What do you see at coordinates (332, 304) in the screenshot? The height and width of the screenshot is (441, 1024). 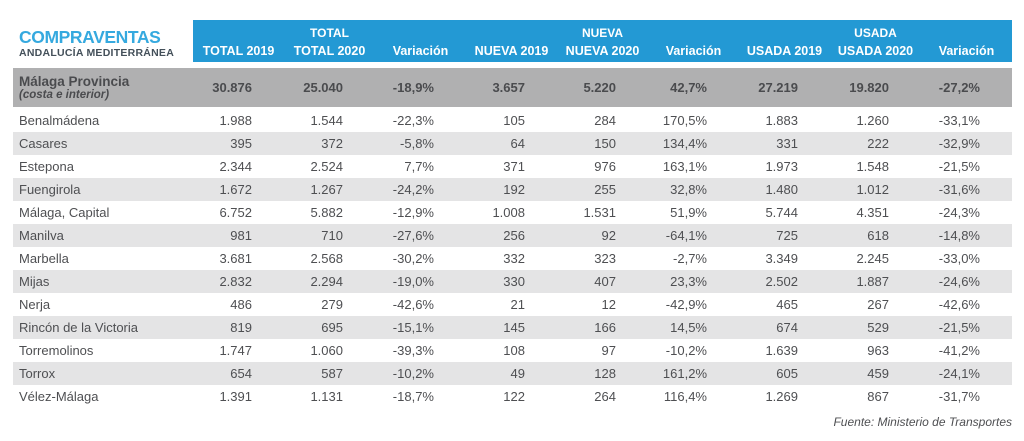 I see `cell-total-2020: 279` at bounding box center [332, 304].